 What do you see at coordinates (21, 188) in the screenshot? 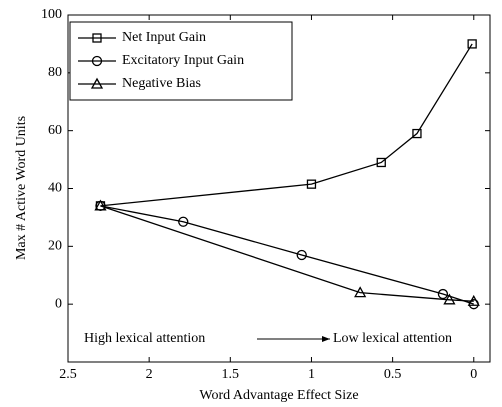
I see `y-axis-label: Max # Active Word Units` at bounding box center [21, 188].